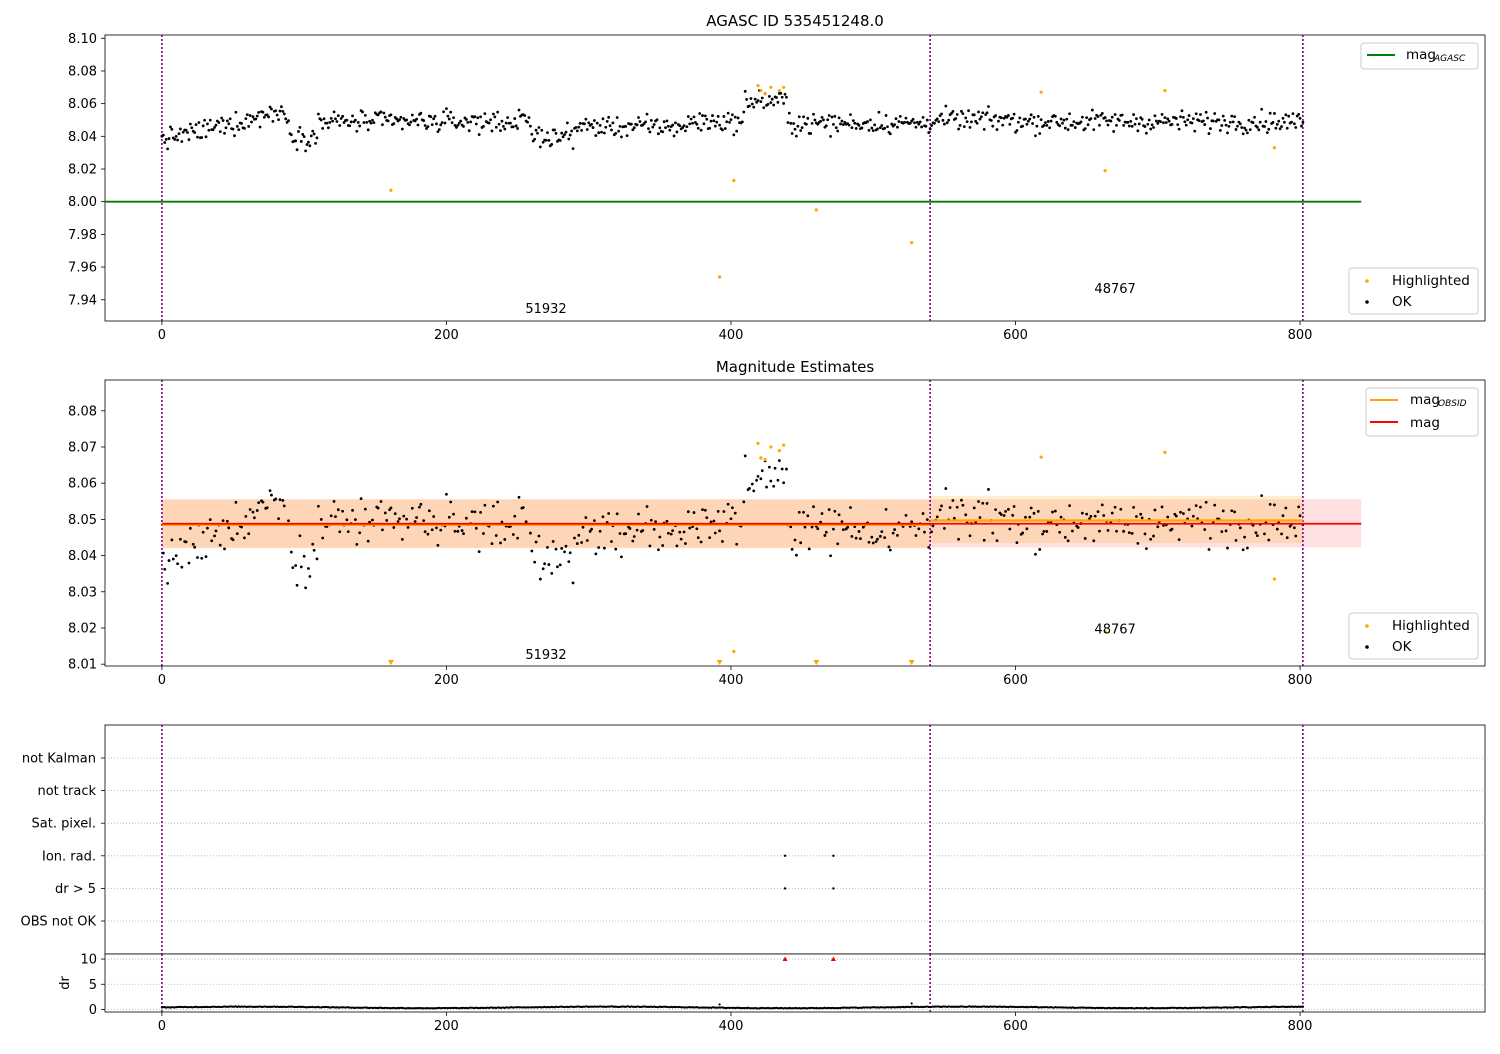  What do you see at coordinates (911, 1003) in the screenshot?
I see `dr-point` at bounding box center [911, 1003].